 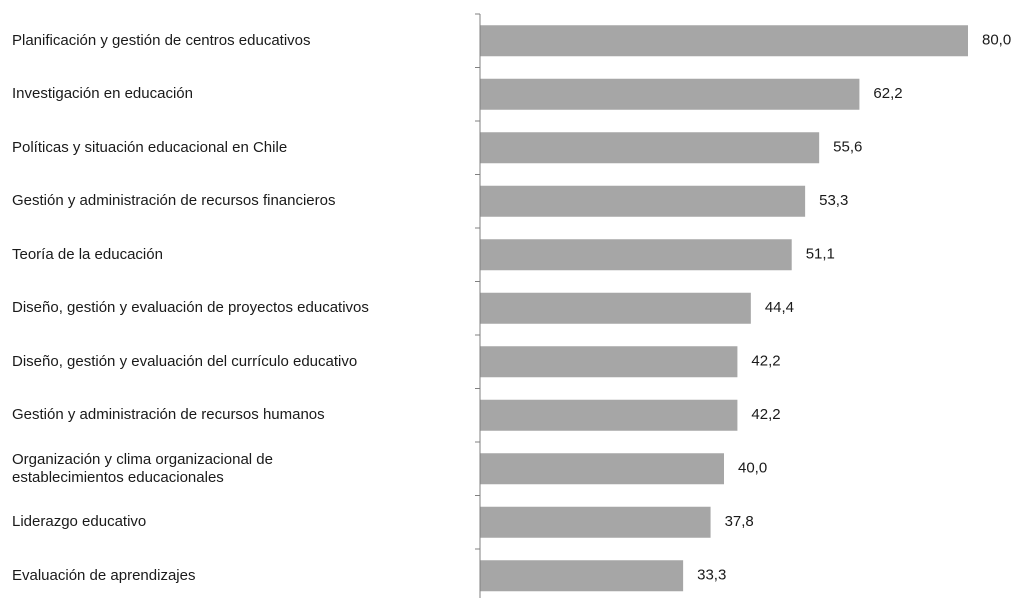 What do you see at coordinates (752, 468) in the screenshot?
I see `value-label: 40,0` at bounding box center [752, 468].